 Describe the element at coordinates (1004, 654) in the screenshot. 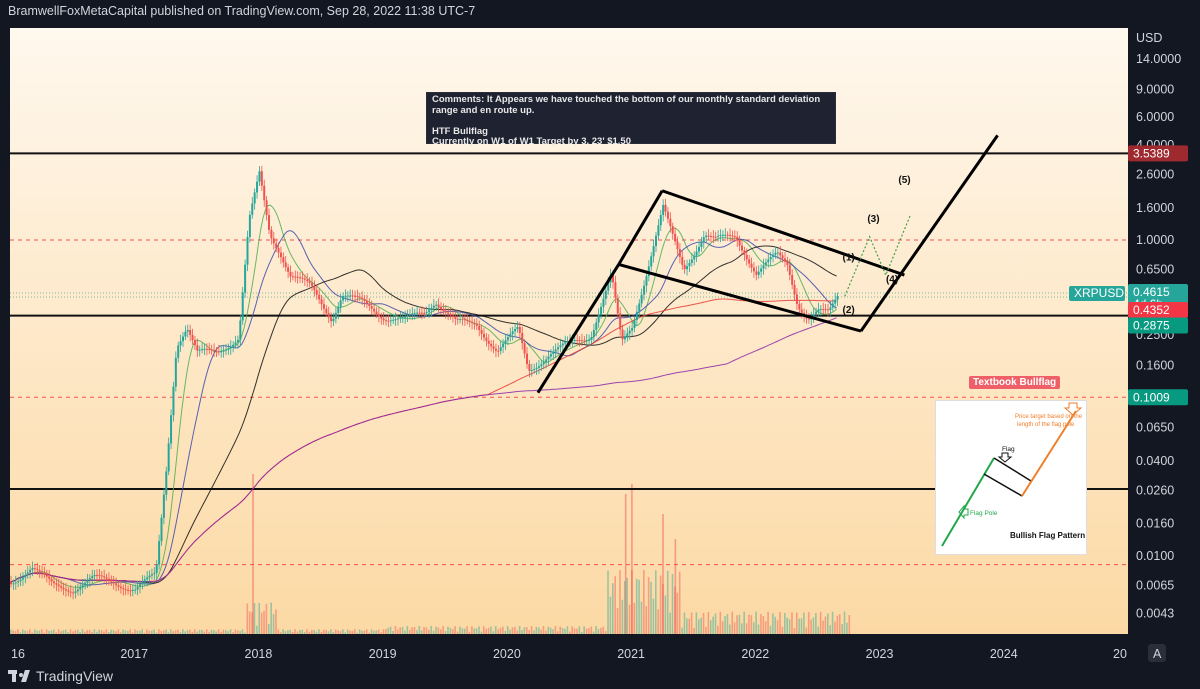

I see `x-tick-label: 2024` at that location.